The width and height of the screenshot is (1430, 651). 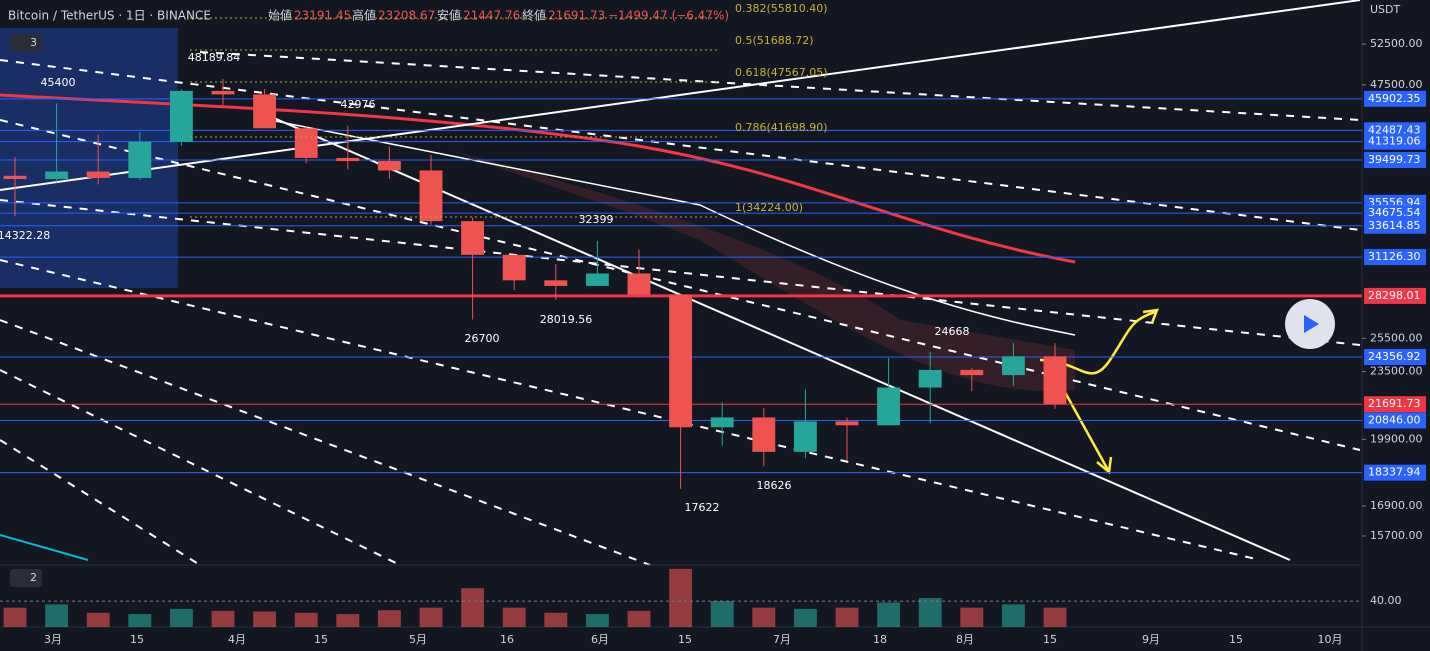 What do you see at coordinates (25, 235) in the screenshot?
I see `price-annotation: 14322.28` at bounding box center [25, 235].